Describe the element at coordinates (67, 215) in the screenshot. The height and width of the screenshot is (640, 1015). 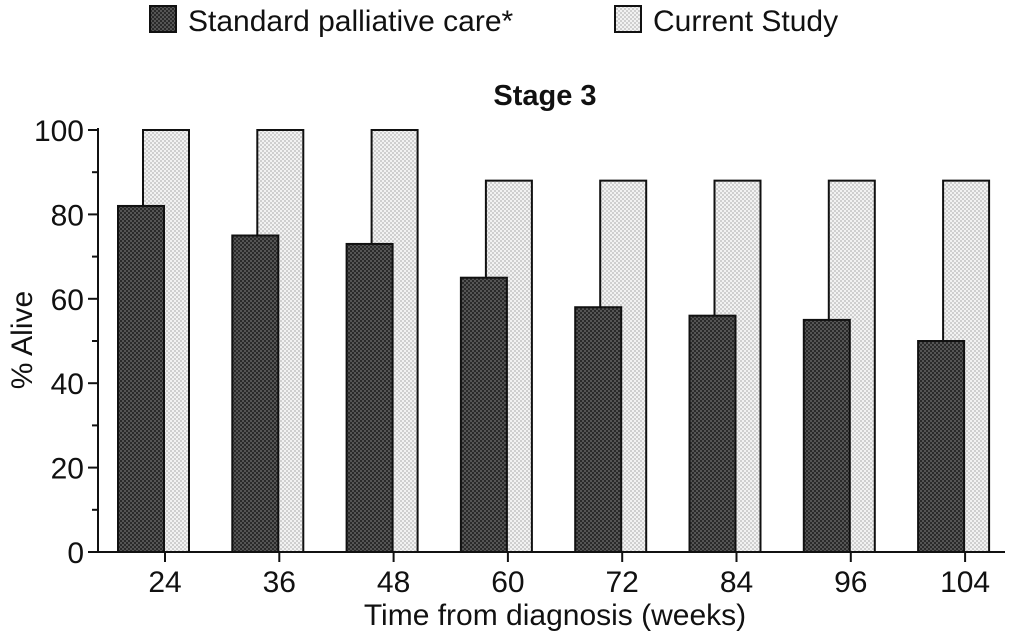
I see `y-tick-label: 80` at that location.